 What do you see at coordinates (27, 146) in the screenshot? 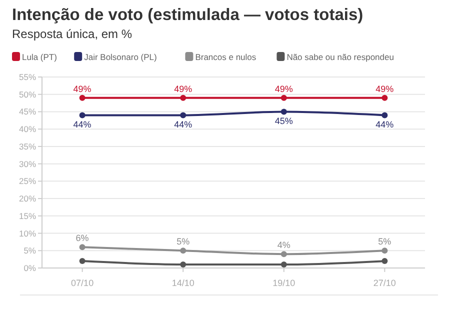
I see `y-tick-label: 35%` at bounding box center [27, 146].